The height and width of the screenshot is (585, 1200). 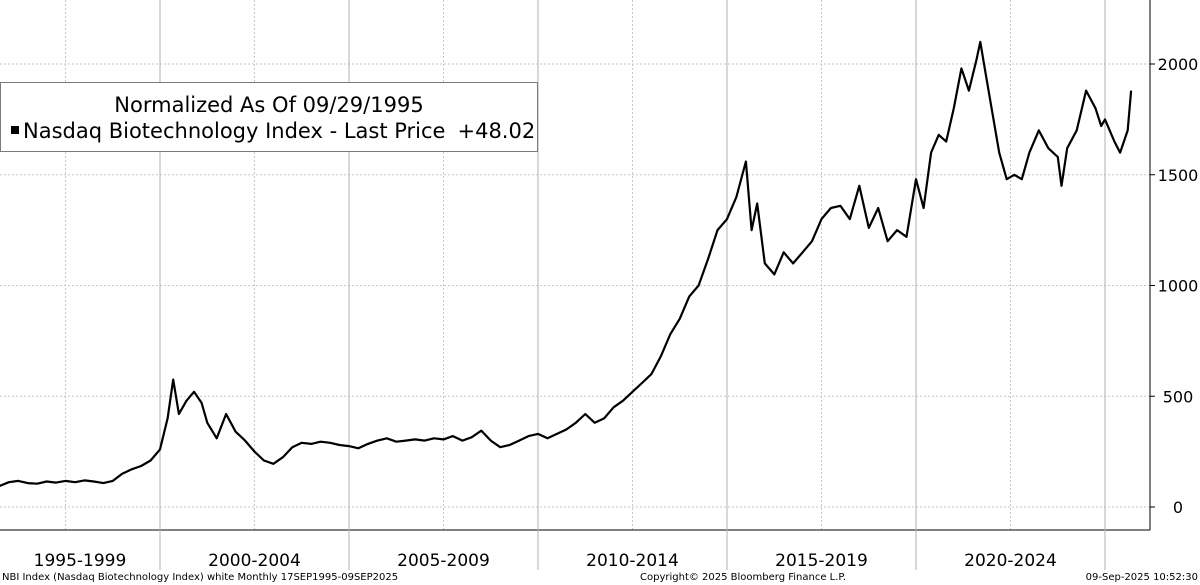 What do you see at coordinates (443, 561) in the screenshot?
I see `x-period-label: 2005-2009` at bounding box center [443, 561].